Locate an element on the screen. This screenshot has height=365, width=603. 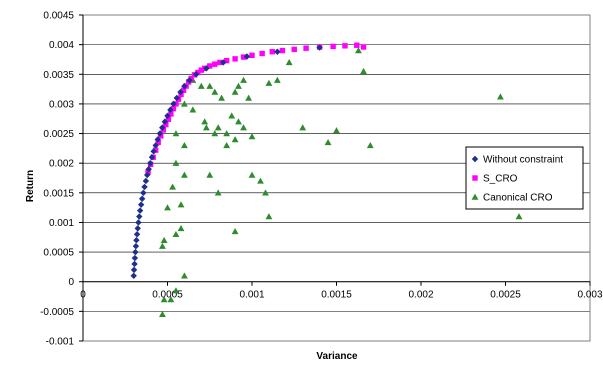
y-tick-label: 0.0035 is located at coordinates (58, 75).